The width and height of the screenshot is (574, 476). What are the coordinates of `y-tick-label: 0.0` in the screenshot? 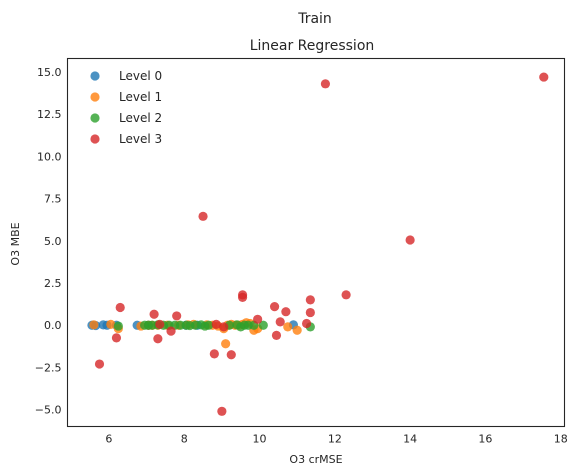 It's located at (53, 325).